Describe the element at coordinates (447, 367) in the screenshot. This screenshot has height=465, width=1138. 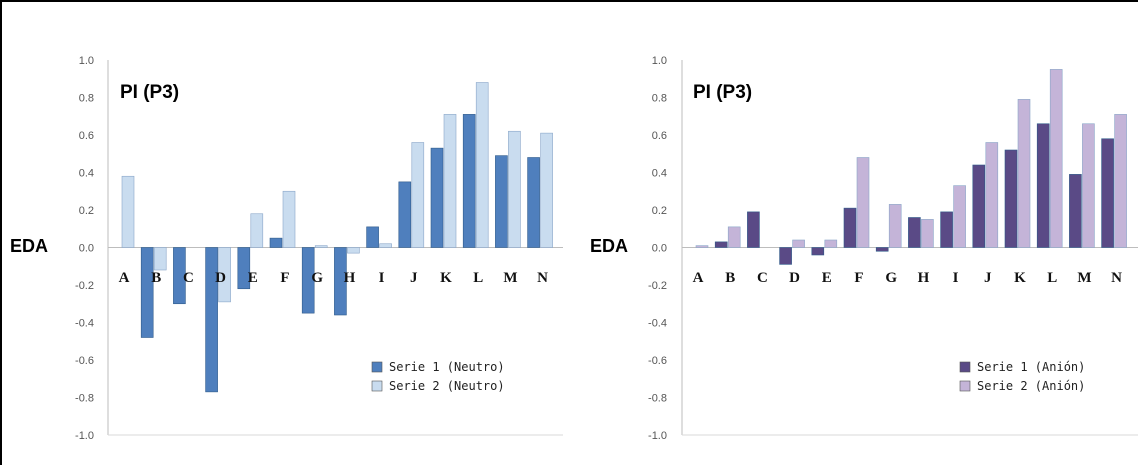
I see `legend-label-1: Serie 1 (Neutro)` at that location.